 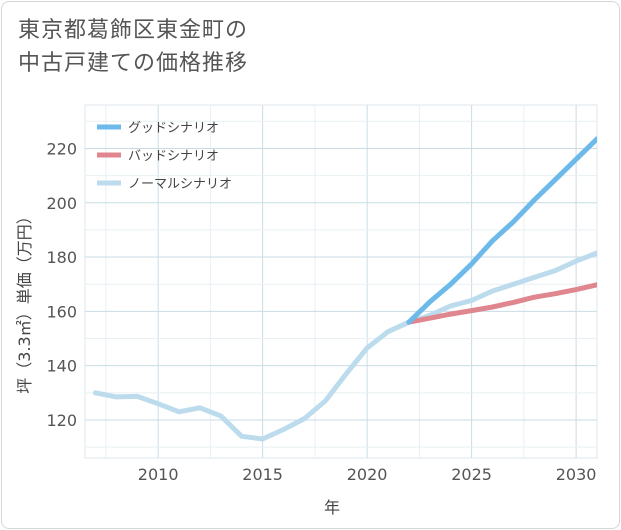 What do you see at coordinates (471, 474) in the screenshot?
I see `x-tick-label: 2025` at bounding box center [471, 474].